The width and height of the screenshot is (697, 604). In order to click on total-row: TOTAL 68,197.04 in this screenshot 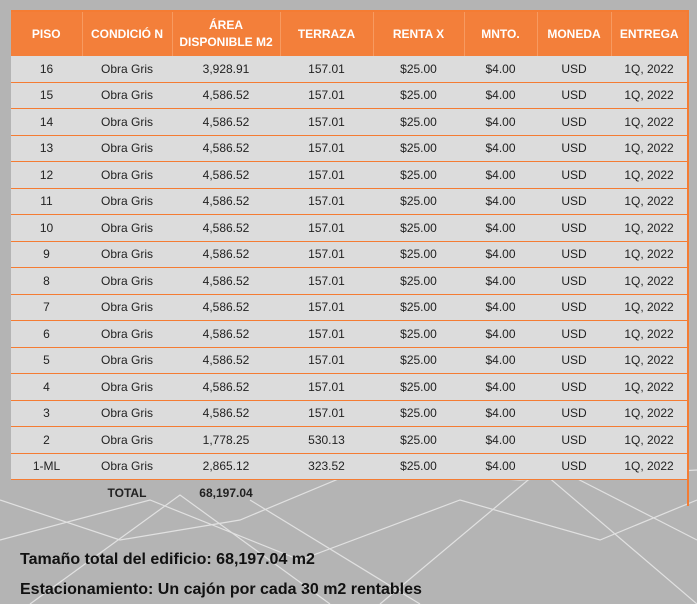, I will do `click(349, 493)`.